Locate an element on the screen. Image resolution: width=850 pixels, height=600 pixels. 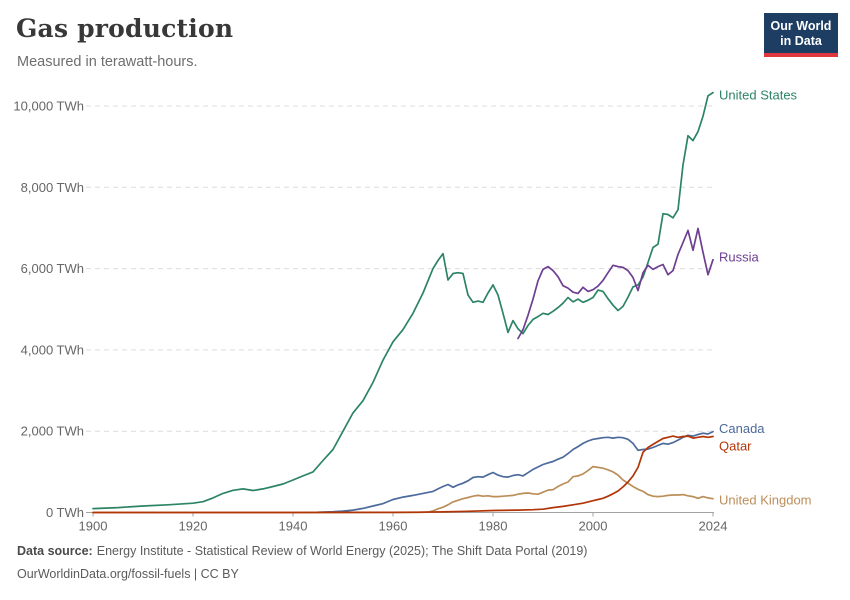
series-line-russia is located at coordinates (615, 283).